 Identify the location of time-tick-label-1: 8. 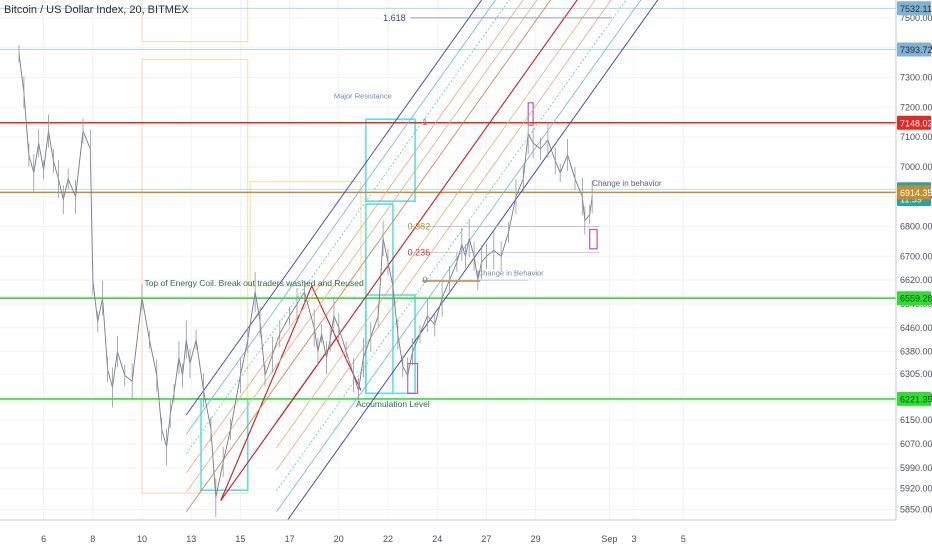
(92, 539).